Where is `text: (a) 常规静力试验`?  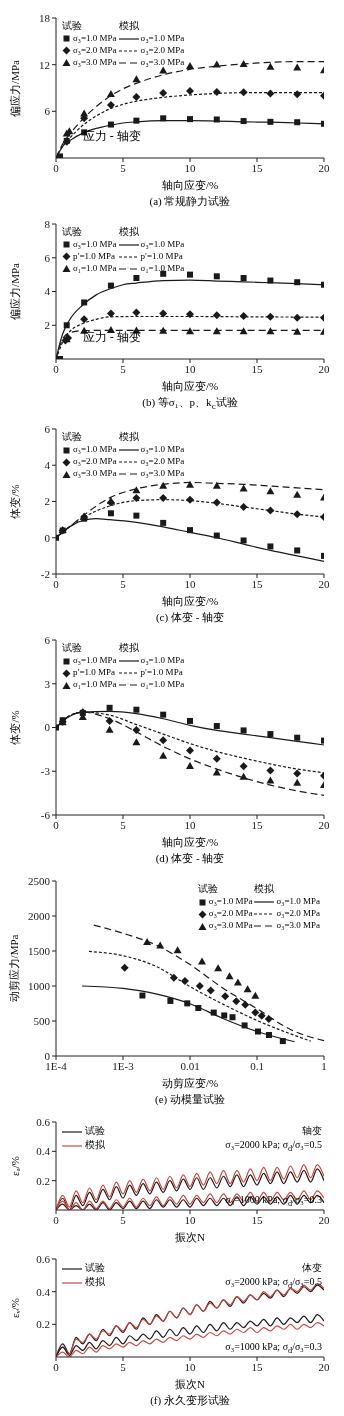
text: (a) 常规静力试验 is located at coordinates (190, 201).